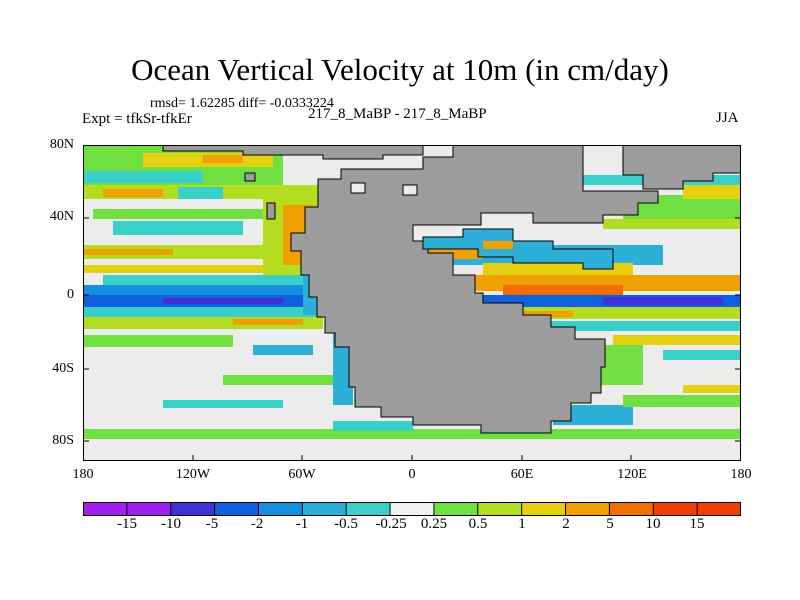 This screenshot has height=600, width=800. Describe the element at coordinates (193, 474) in the screenshot. I see `x-tick-label: 120W` at that location.